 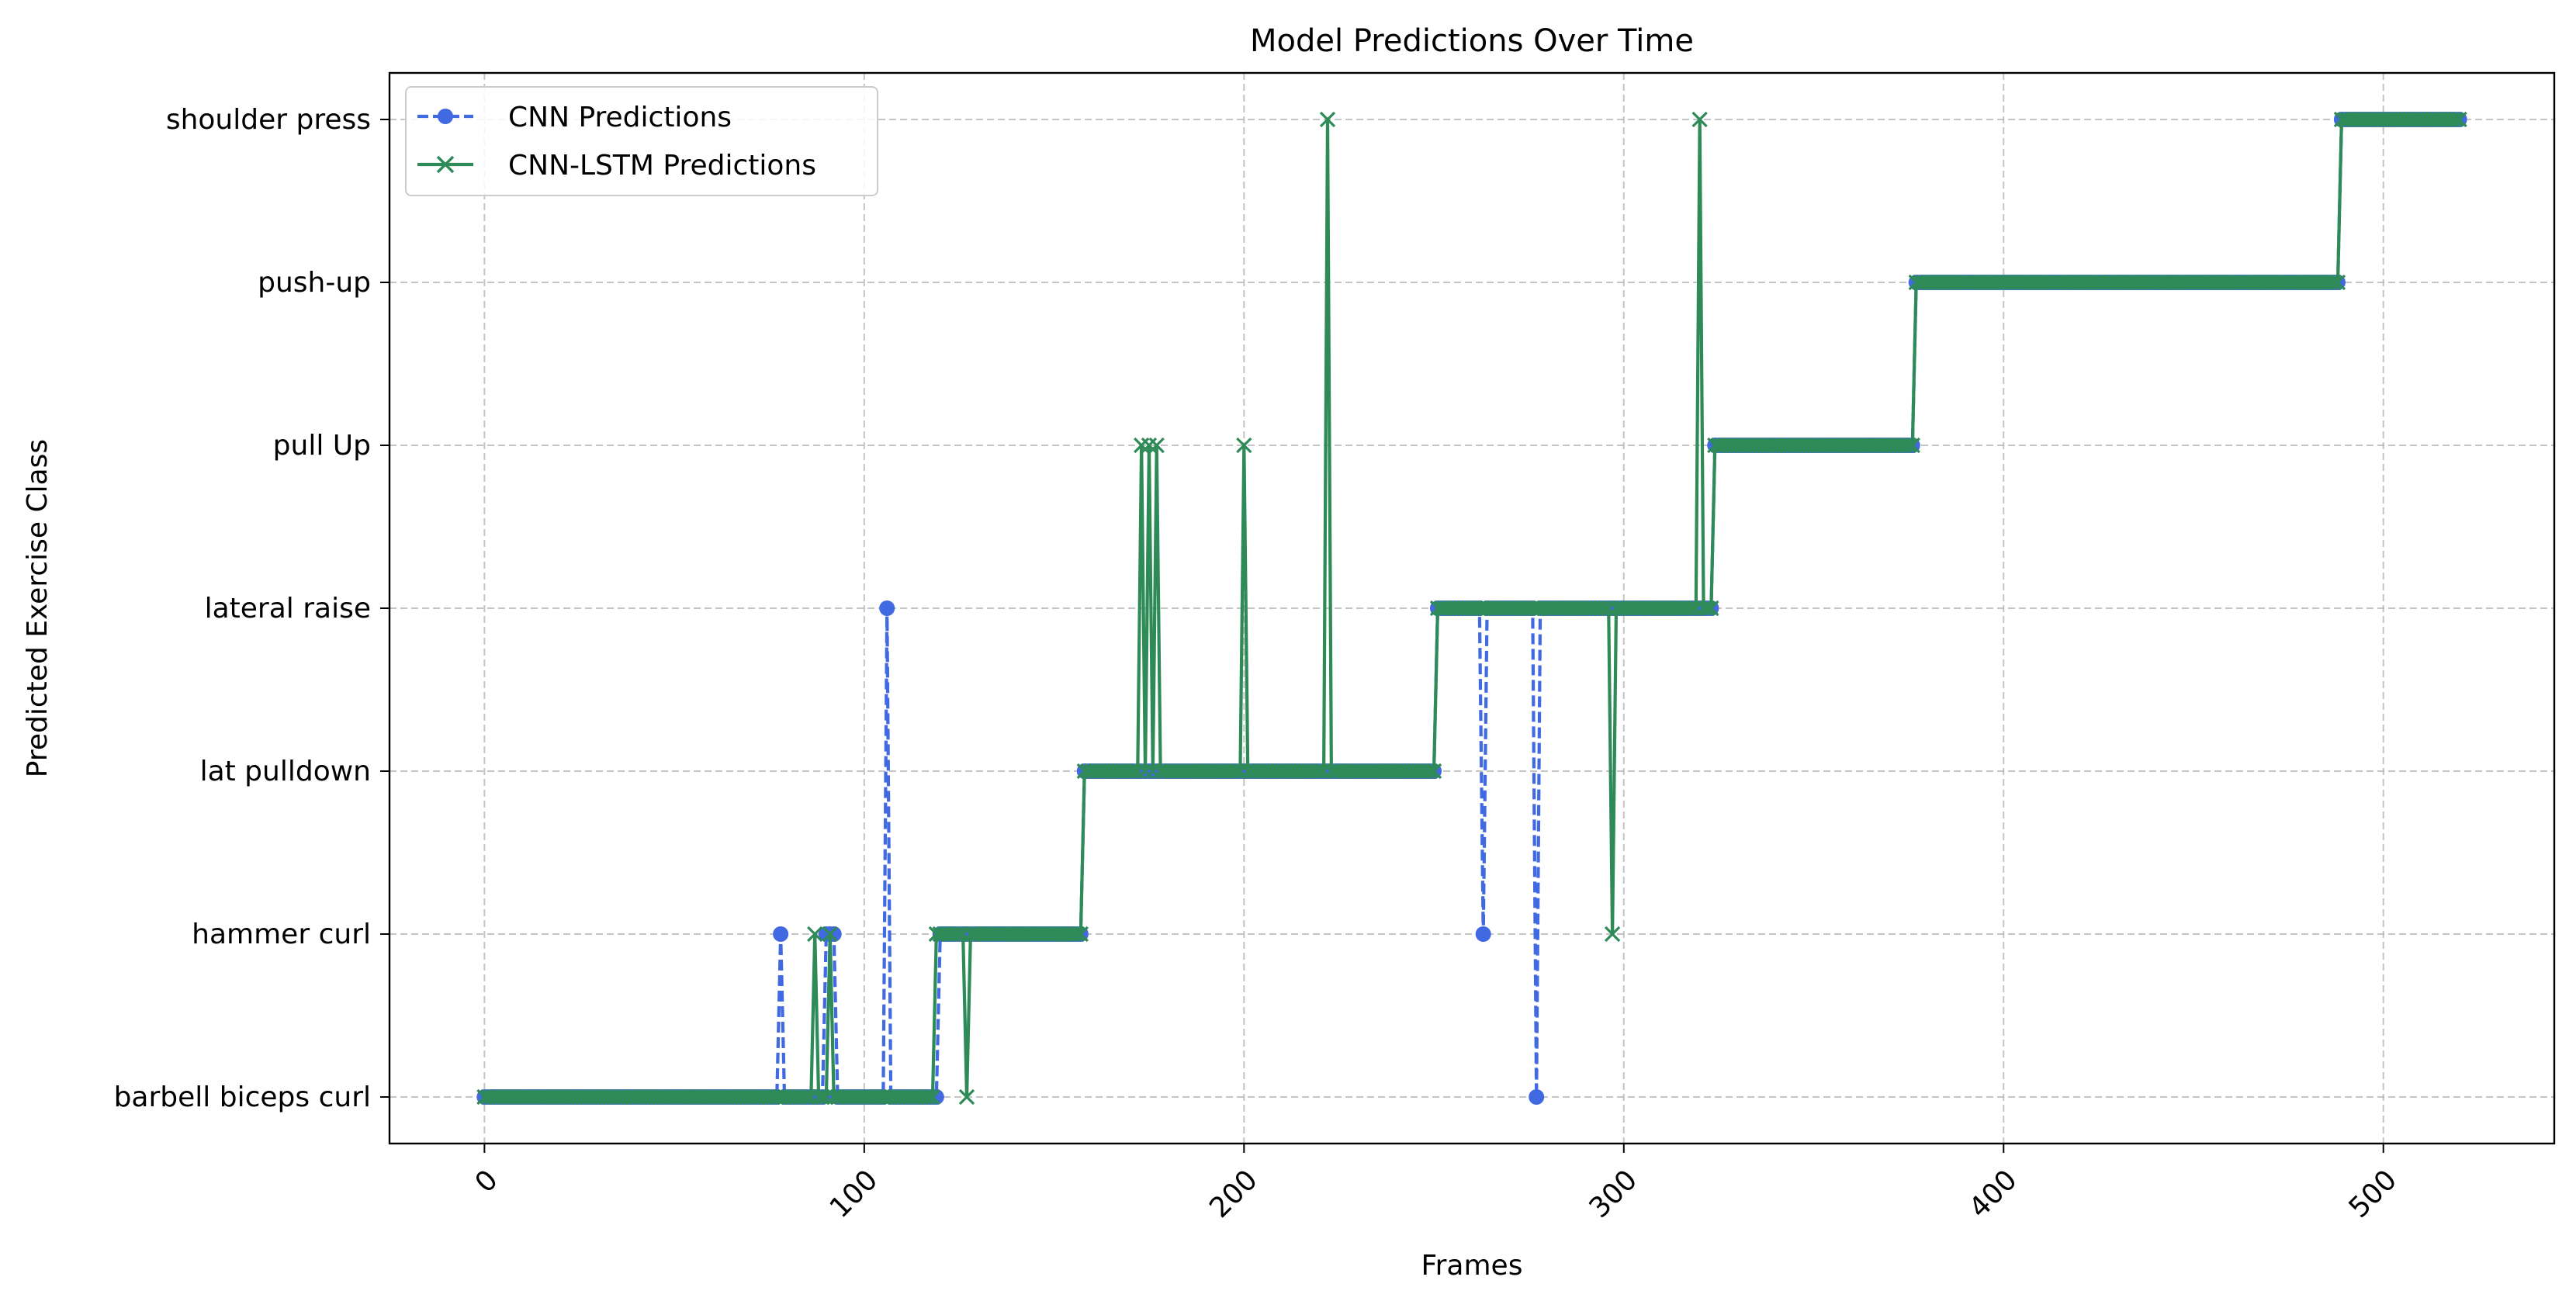 What do you see at coordinates (314, 283) in the screenshot?
I see `y-tick-label: push-up` at bounding box center [314, 283].